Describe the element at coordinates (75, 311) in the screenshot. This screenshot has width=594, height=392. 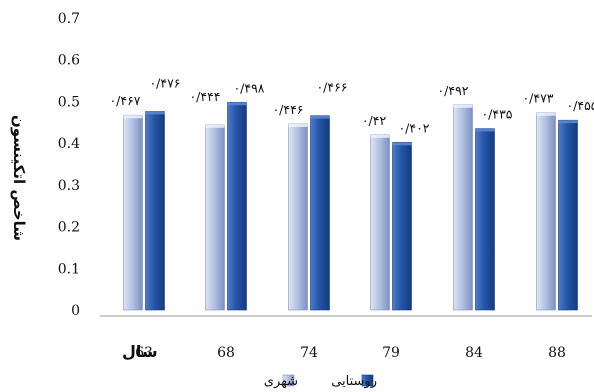
I see `y-tick-label: 0` at that location.